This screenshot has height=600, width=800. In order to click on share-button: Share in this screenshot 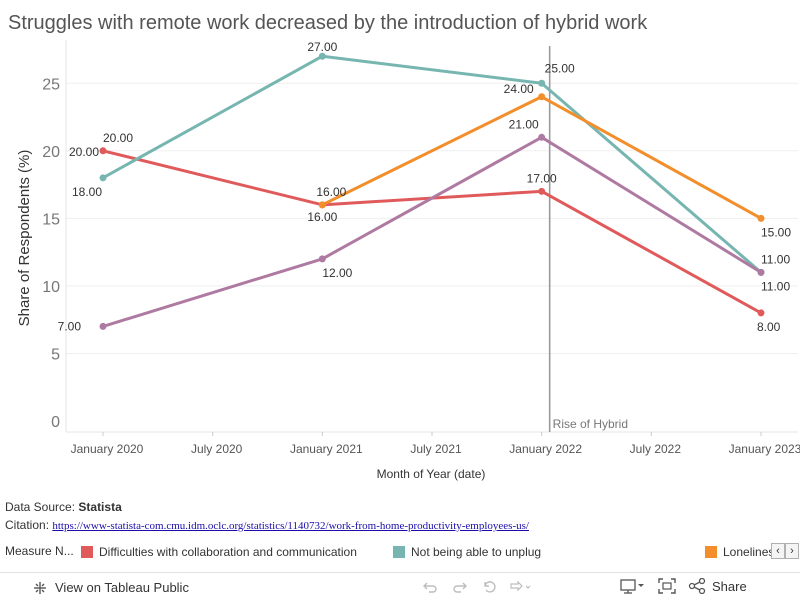, I will do `click(717, 586)`.